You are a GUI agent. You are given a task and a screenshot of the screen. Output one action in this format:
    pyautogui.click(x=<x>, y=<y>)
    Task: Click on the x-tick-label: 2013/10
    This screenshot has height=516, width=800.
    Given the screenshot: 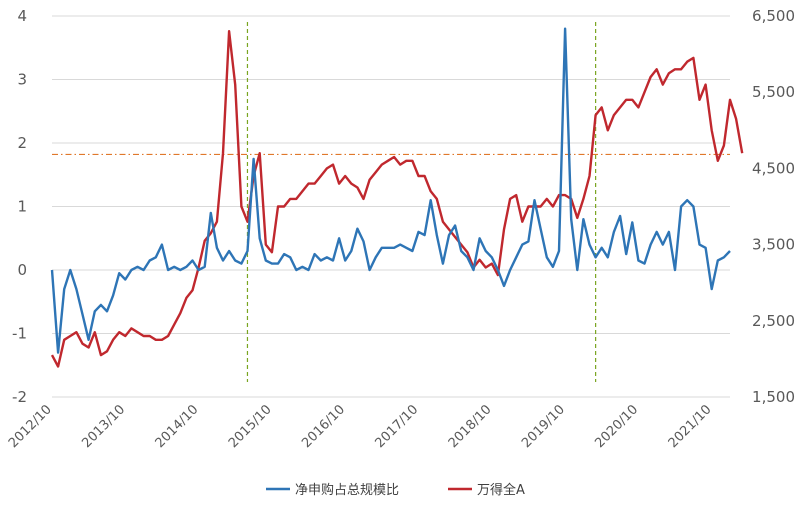 What is the action you would take?
    pyautogui.click(x=103, y=426)
    